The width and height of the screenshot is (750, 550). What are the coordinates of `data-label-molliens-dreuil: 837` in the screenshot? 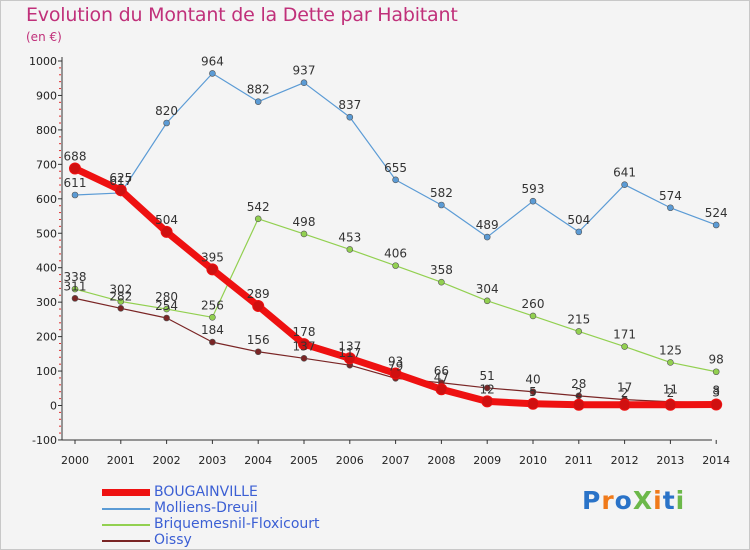 It's located at (349, 105).